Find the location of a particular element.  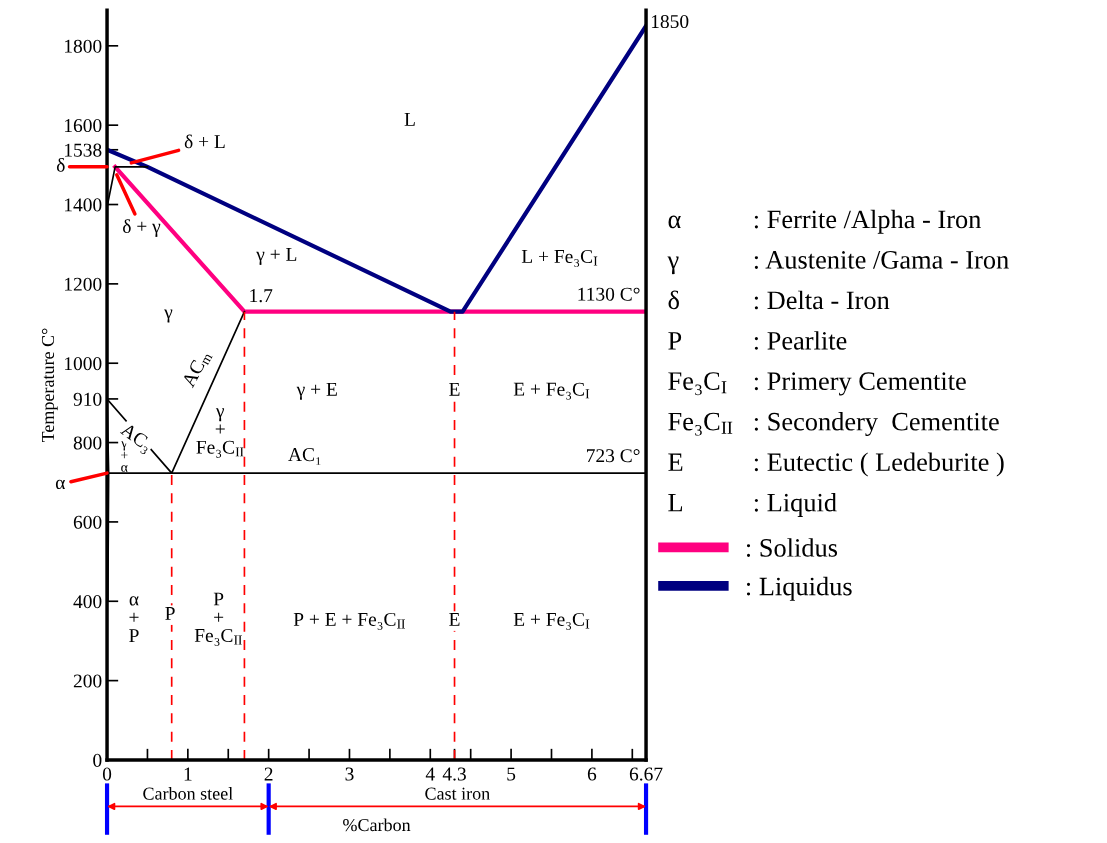

annotation: 1850 is located at coordinates (670, 21).